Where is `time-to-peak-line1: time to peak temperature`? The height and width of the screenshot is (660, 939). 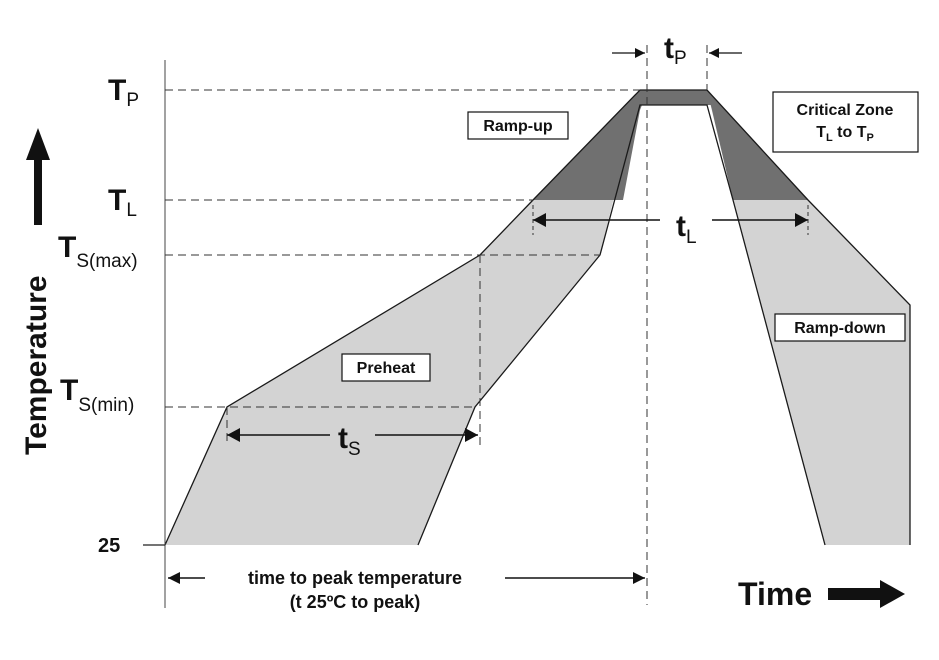
time-to-peak-line1: time to peak temperature is located at coordinates (355, 578).